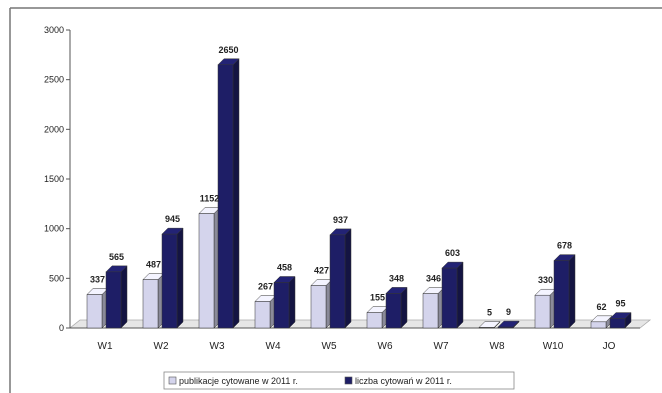 The image size is (662, 393). Describe the element at coordinates (396, 278) in the screenshot. I see `bar-value-label: 348` at that location.